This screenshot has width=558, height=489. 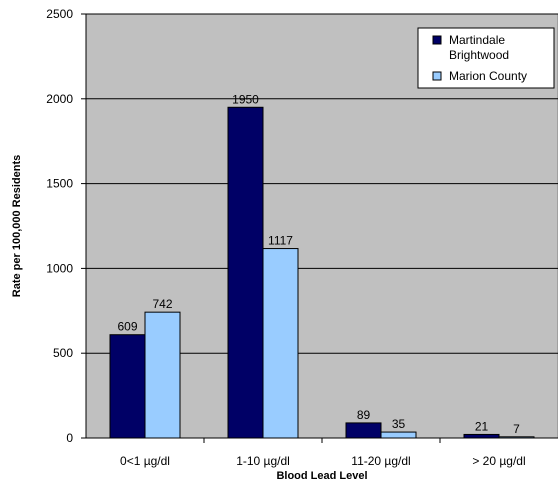 I want to click on x-tick-label: > 20 µg/dl, so click(x=498, y=461).